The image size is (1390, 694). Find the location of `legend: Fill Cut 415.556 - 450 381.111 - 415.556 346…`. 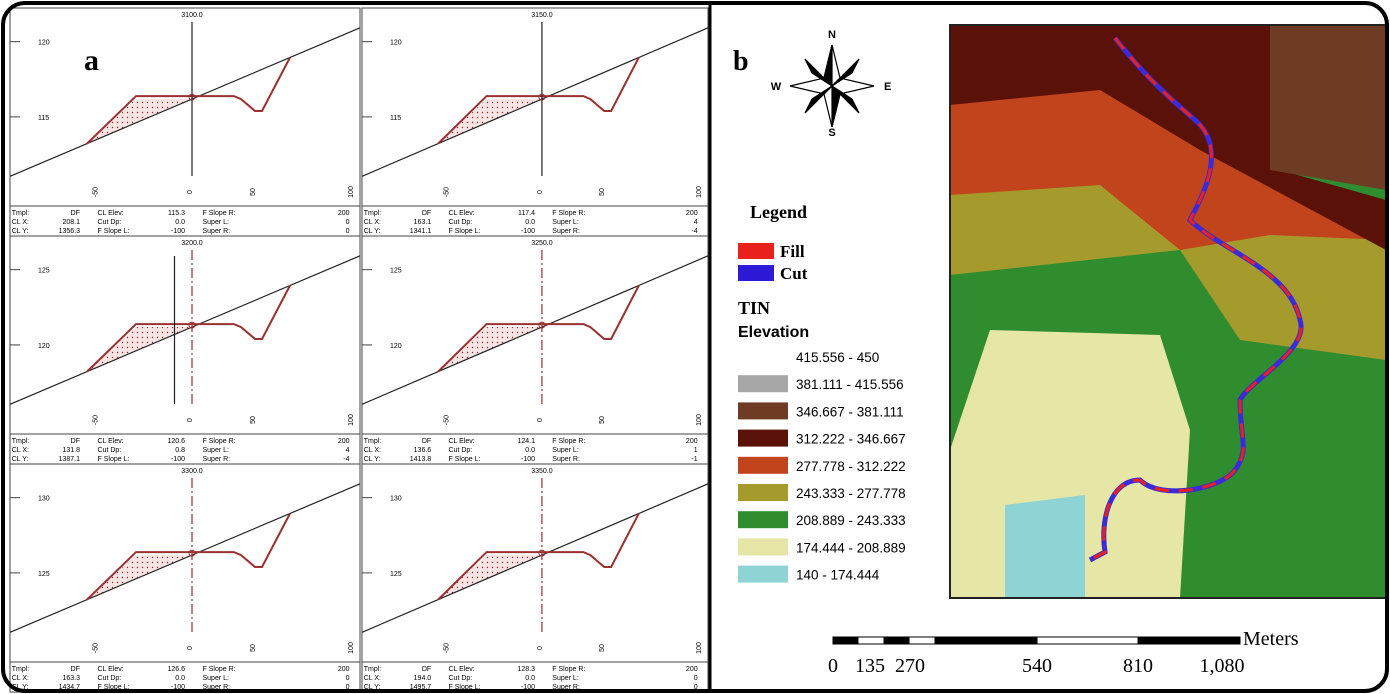

legend: Fill Cut 415.556 - 450 381.111 - 415.556 346… is located at coordinates (822, 412).